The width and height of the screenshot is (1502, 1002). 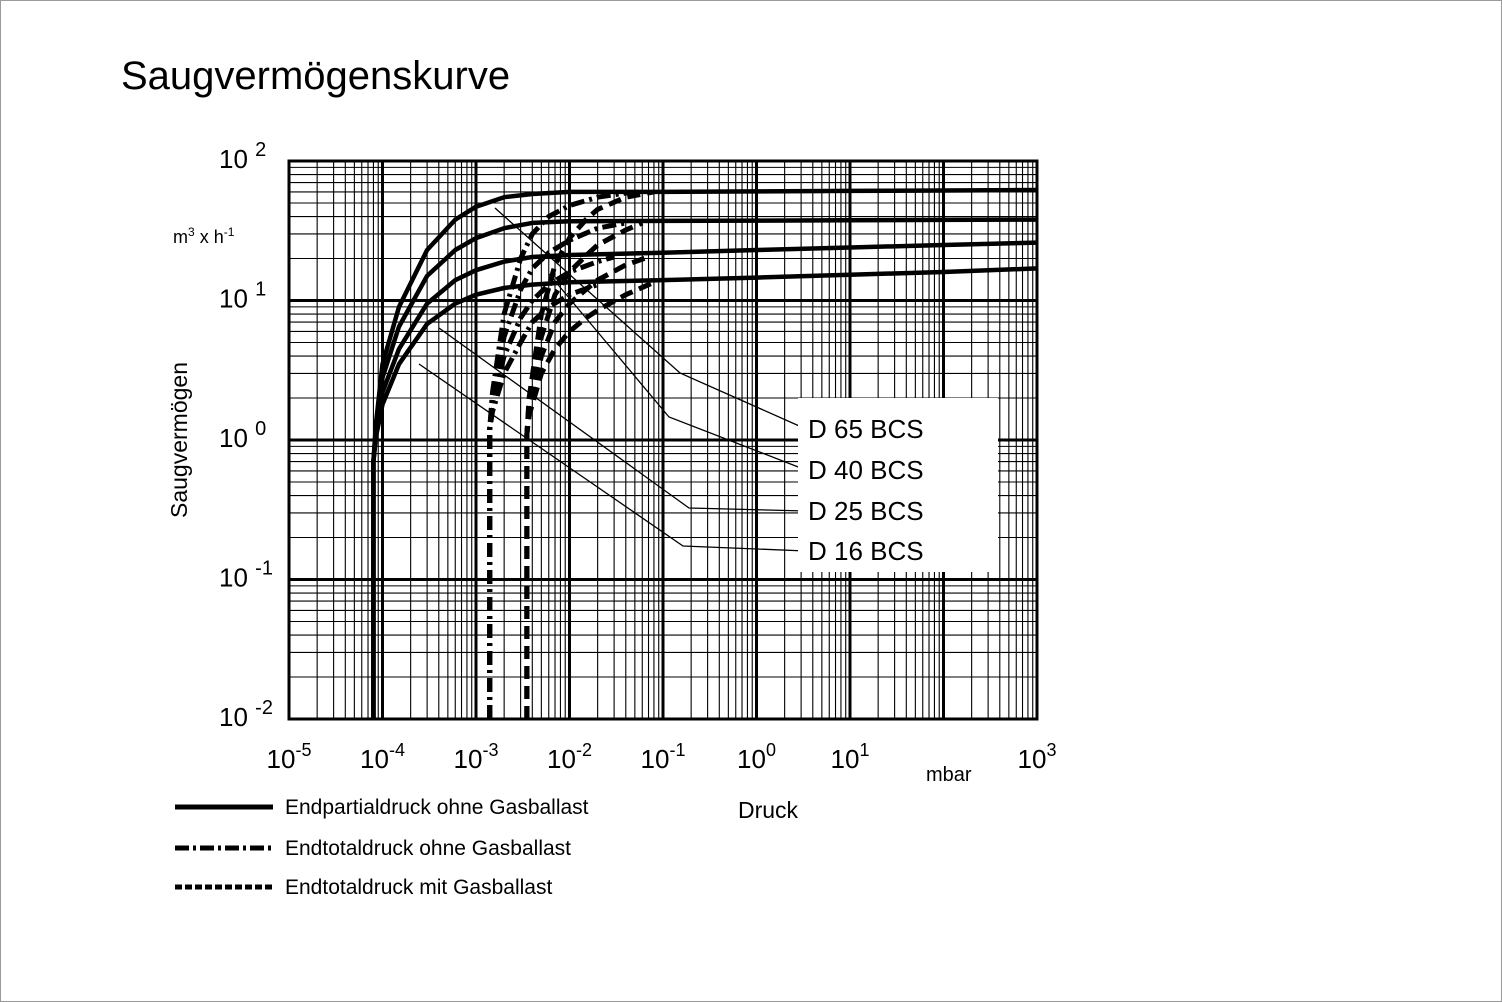 I want to click on legend-label: Endtotaldruck mit Gasballast, so click(x=418, y=887).